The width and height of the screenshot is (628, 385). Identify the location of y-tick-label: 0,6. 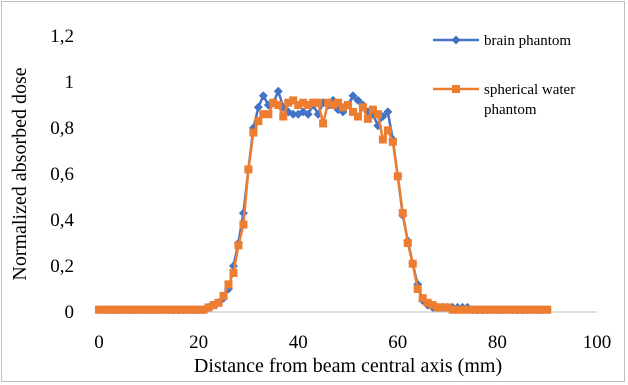
(62, 174).